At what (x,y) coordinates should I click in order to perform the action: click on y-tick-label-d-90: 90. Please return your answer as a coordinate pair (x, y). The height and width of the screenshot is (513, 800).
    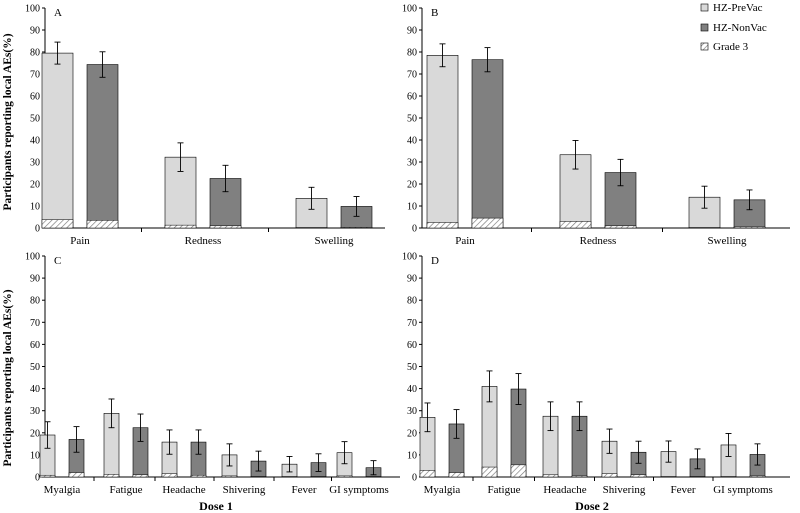
    Looking at the image, I should click on (412, 279).